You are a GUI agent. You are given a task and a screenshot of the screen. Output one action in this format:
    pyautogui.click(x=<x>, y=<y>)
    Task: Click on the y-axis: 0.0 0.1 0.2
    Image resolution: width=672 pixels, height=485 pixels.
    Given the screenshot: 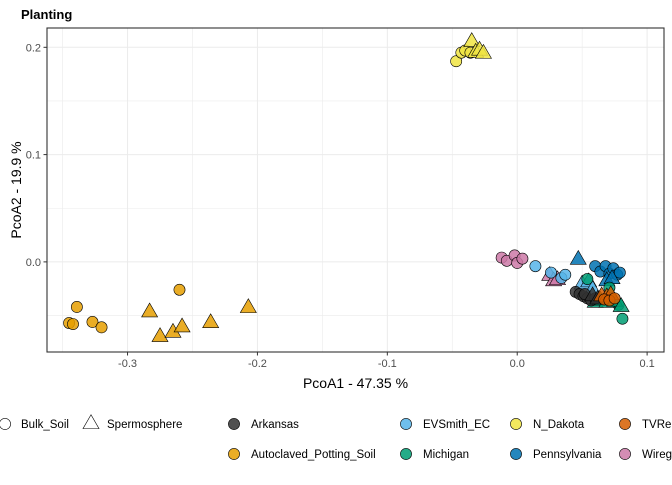 What is the action you would take?
    pyautogui.click(x=36, y=155)
    